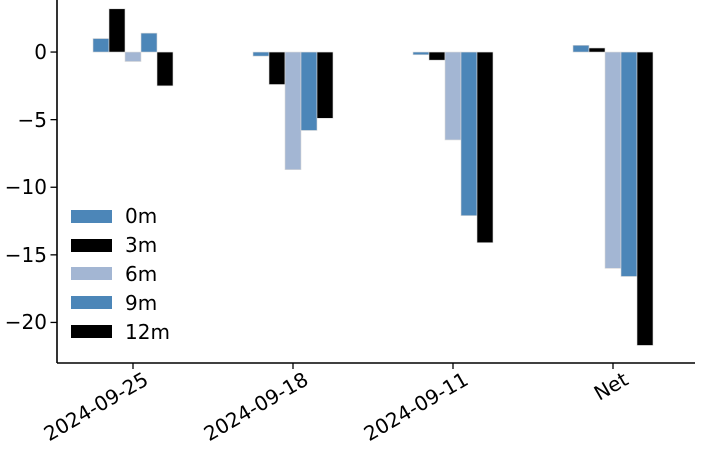 The image size is (701, 452). Describe the element at coordinates (120, 302) in the screenshot. I see `legend-item-9m: 9m` at that location.